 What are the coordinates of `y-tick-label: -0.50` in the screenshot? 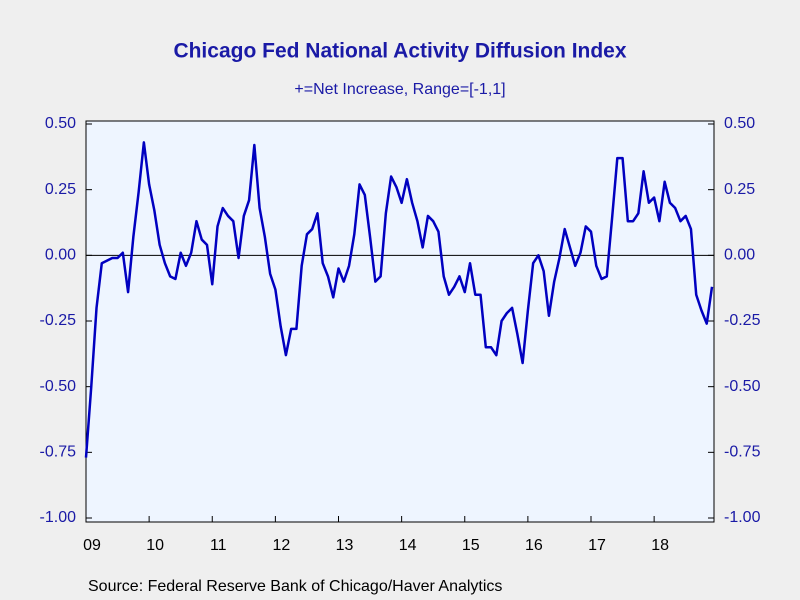 It's located at (58, 386).